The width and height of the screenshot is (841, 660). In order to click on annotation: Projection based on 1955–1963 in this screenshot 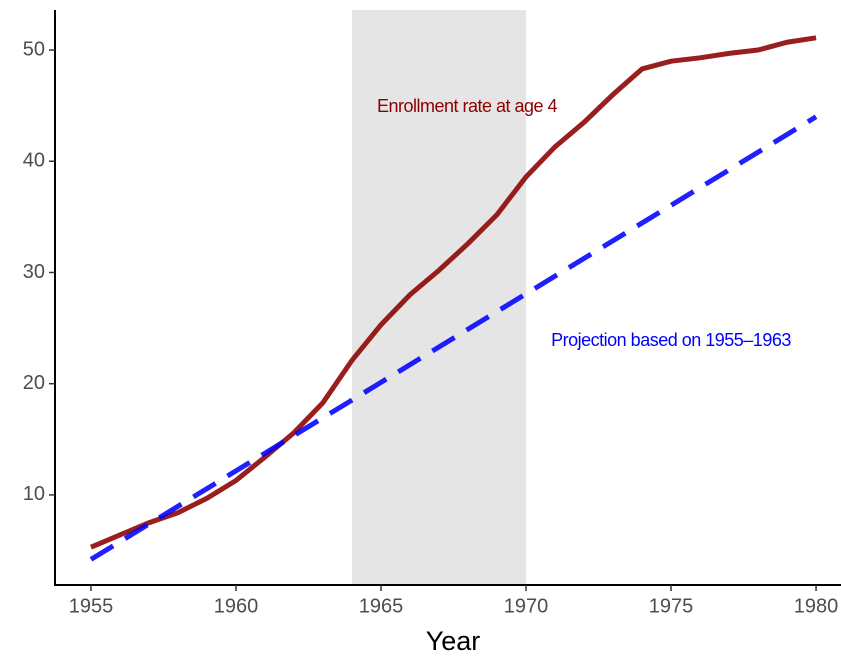, I will do `click(671, 340)`.